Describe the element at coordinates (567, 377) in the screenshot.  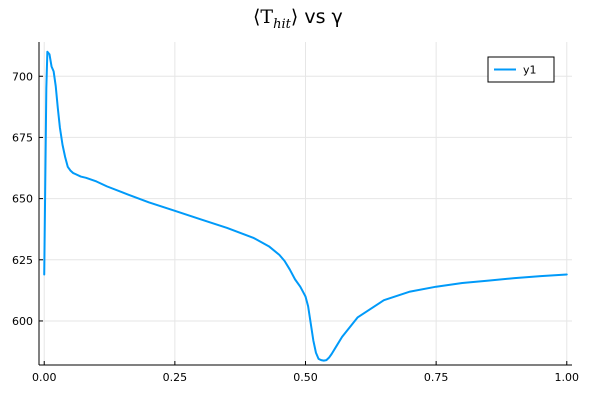
I see `x-tick-label: 1.00` at that location.